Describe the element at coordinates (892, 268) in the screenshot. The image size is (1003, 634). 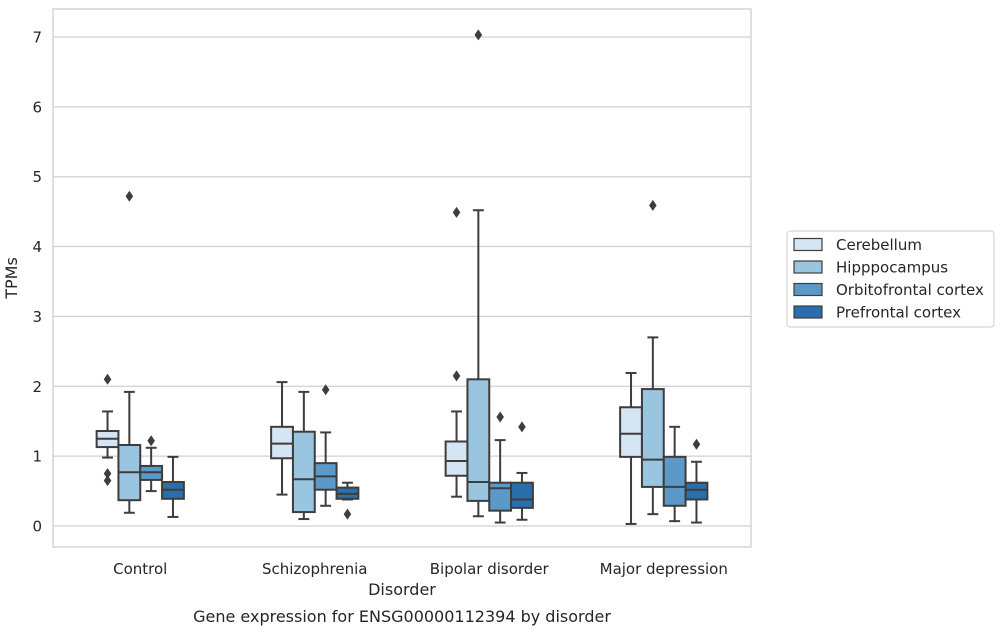
I see `legend-label: Hipppocampus` at that location.